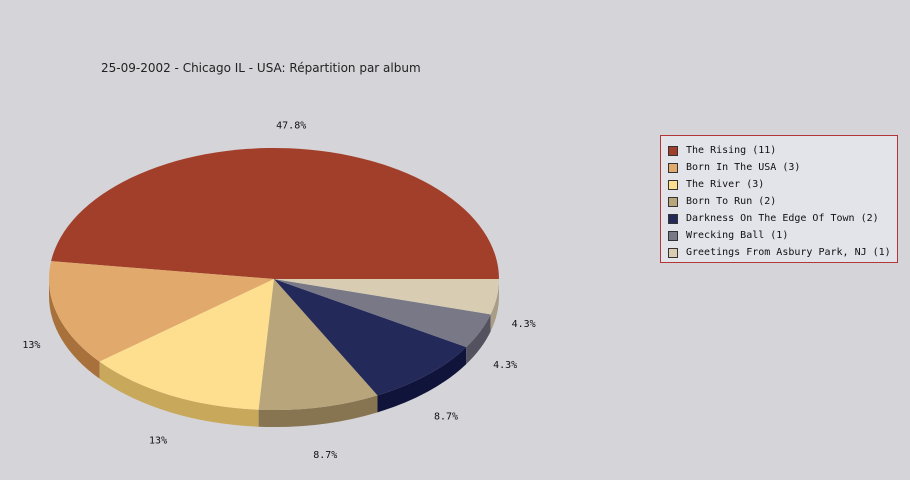 The height and width of the screenshot is (480, 910). What do you see at coordinates (446, 416) in the screenshot?
I see `pie-data-label-4: 8.7%` at bounding box center [446, 416].